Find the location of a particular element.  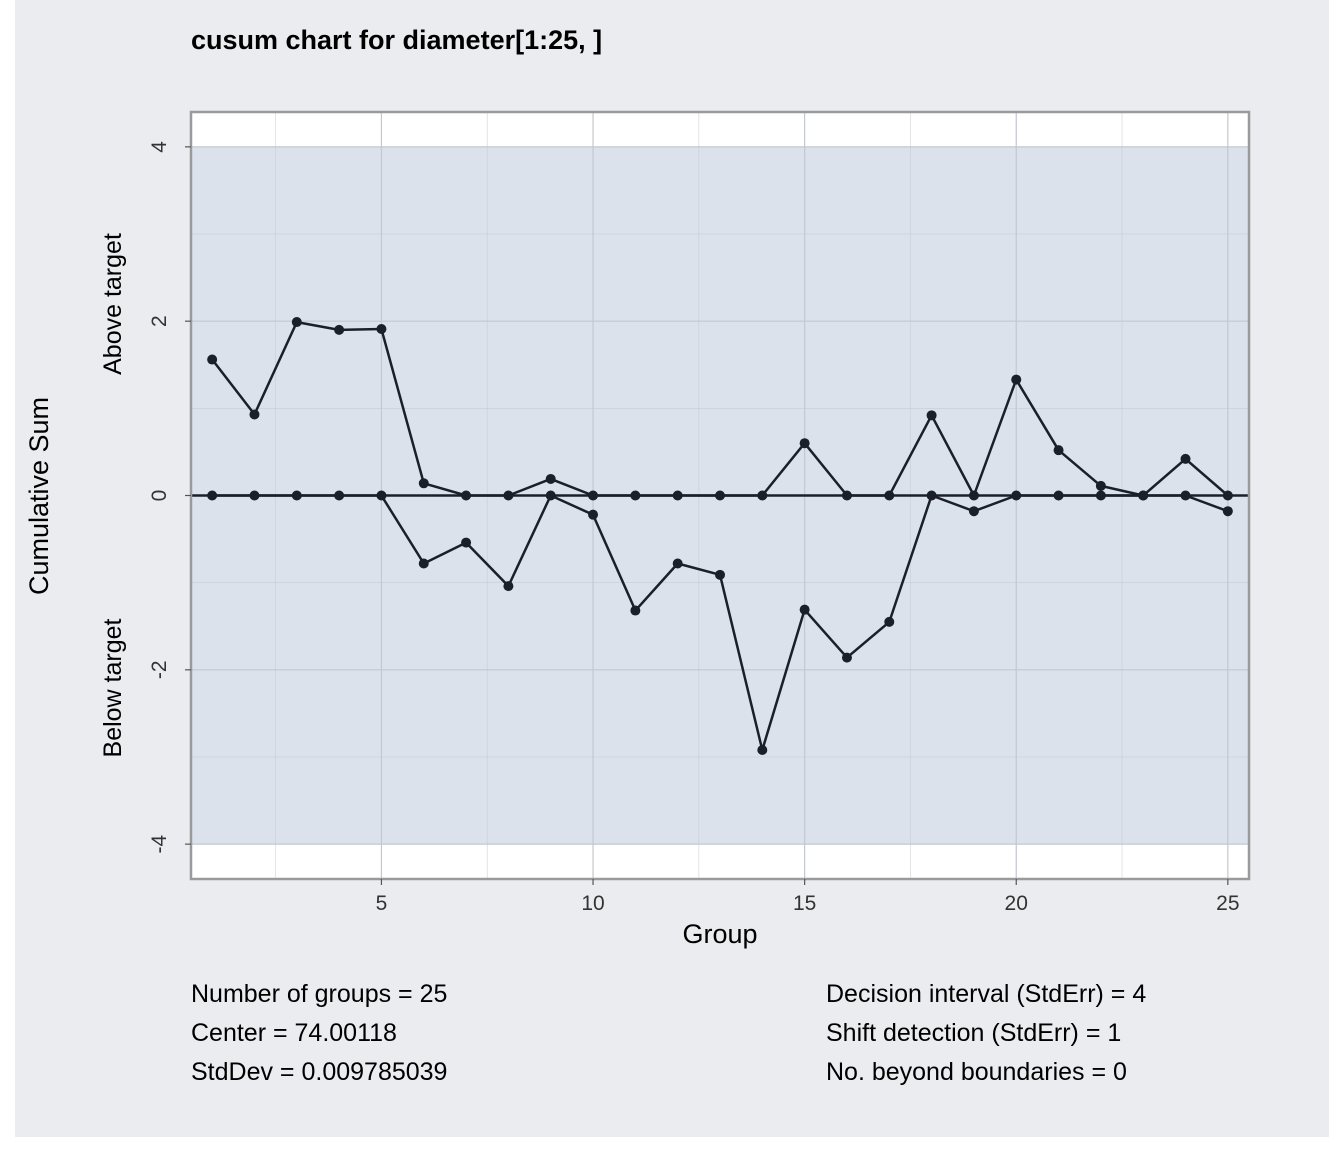

y-axis-label: Cumulative Sum is located at coordinates (39, 496).